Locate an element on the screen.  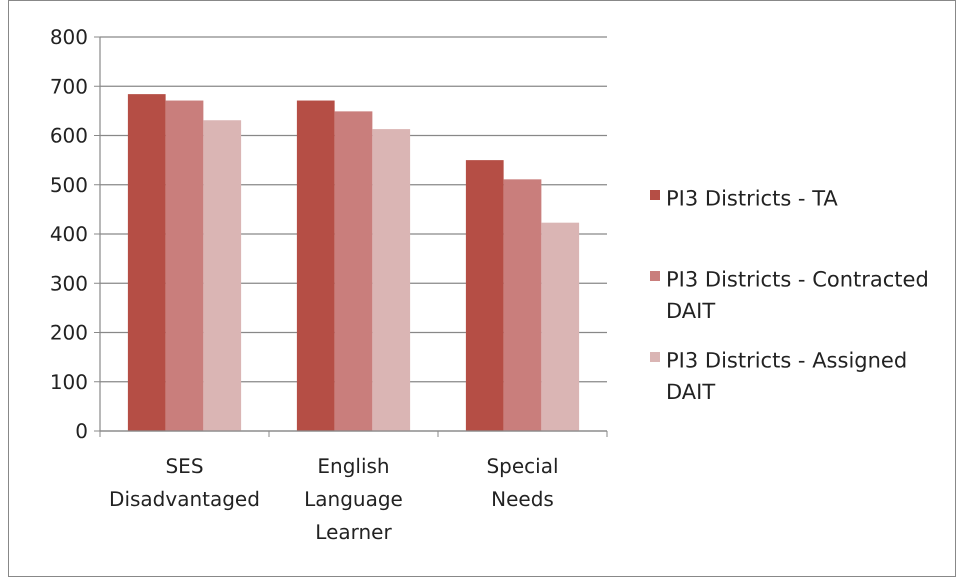
legend-label: PI3 Districts - TA is located at coordinates (752, 198).